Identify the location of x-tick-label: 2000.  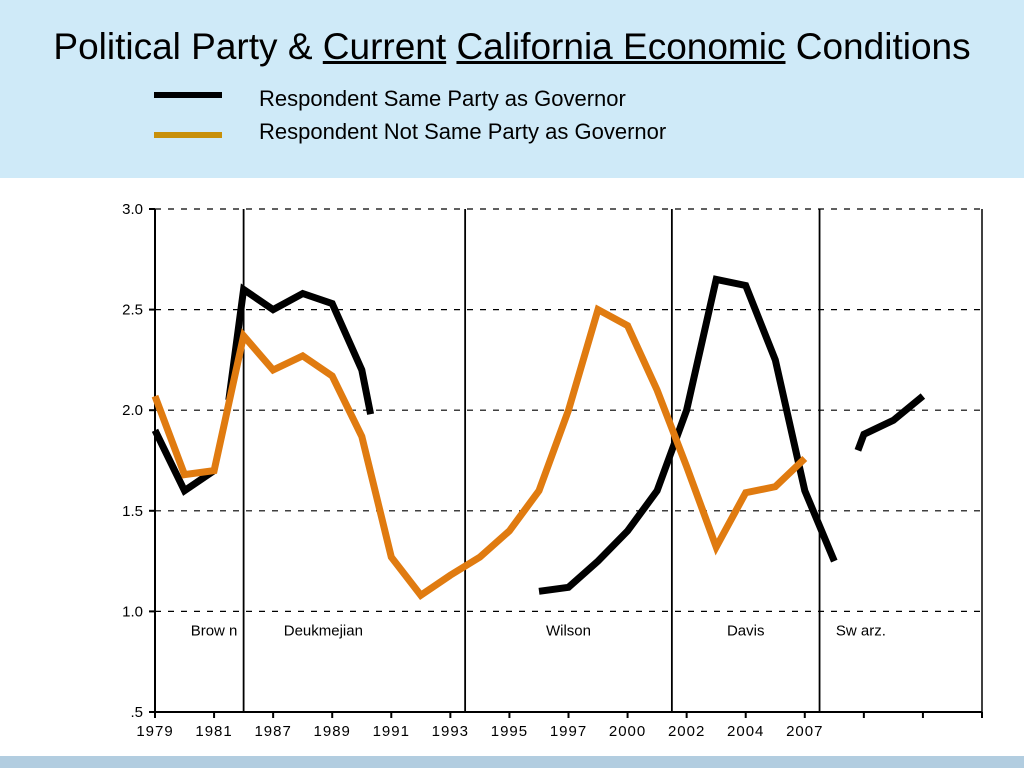
(627, 731).